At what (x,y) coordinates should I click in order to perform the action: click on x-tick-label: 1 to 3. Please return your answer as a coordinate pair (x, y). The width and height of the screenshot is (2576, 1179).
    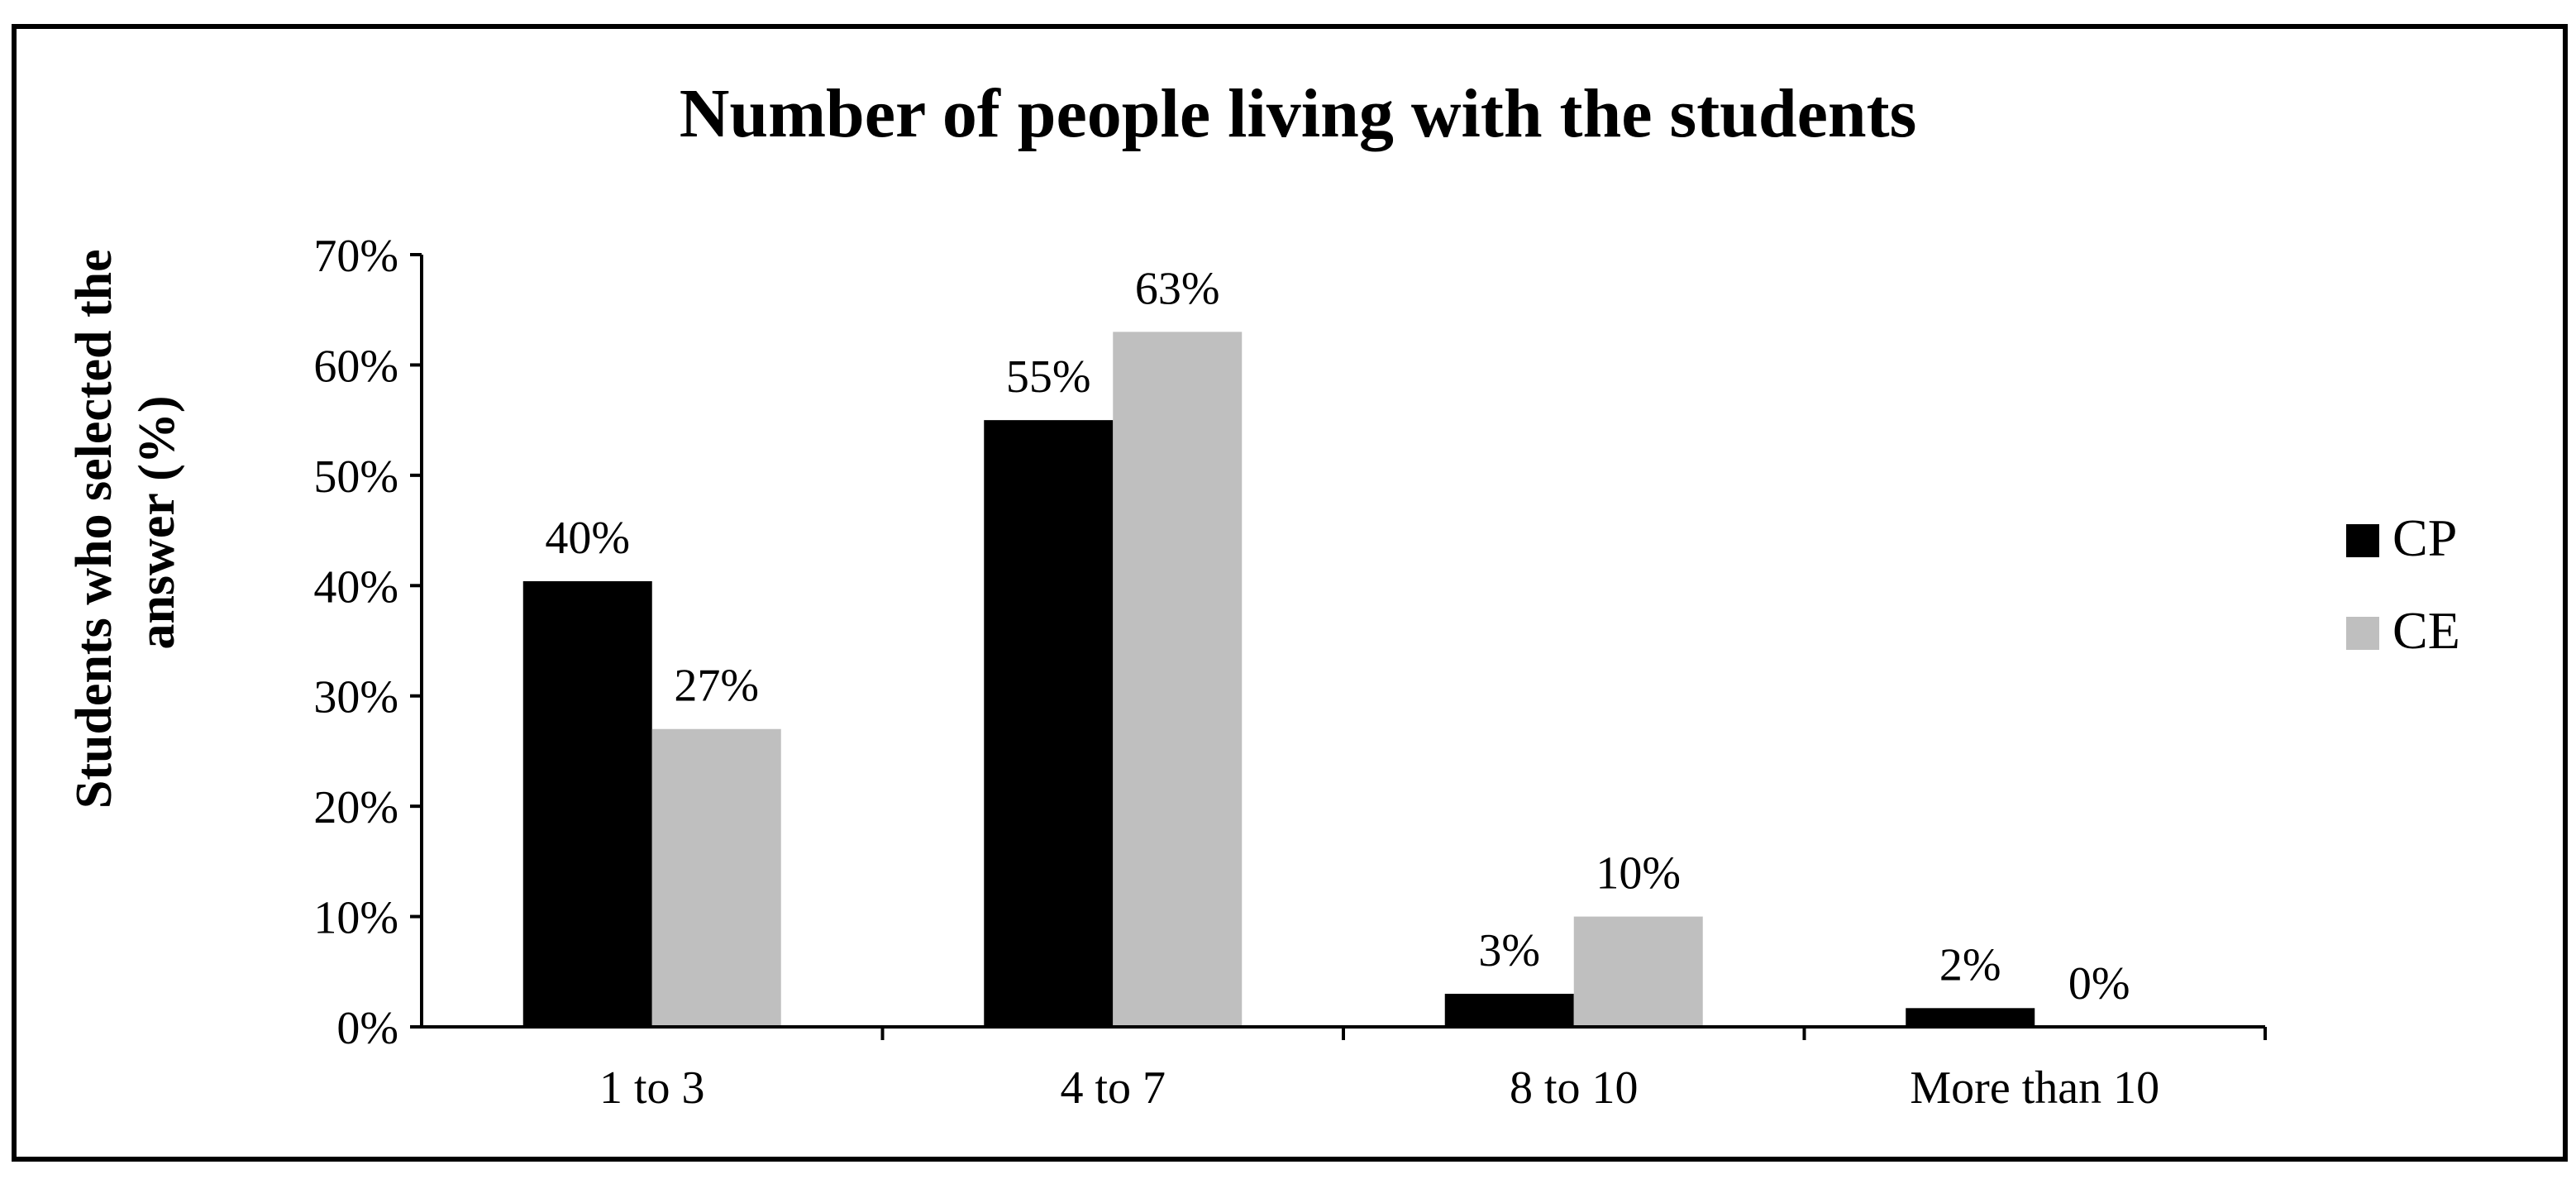
    Looking at the image, I should click on (652, 1088).